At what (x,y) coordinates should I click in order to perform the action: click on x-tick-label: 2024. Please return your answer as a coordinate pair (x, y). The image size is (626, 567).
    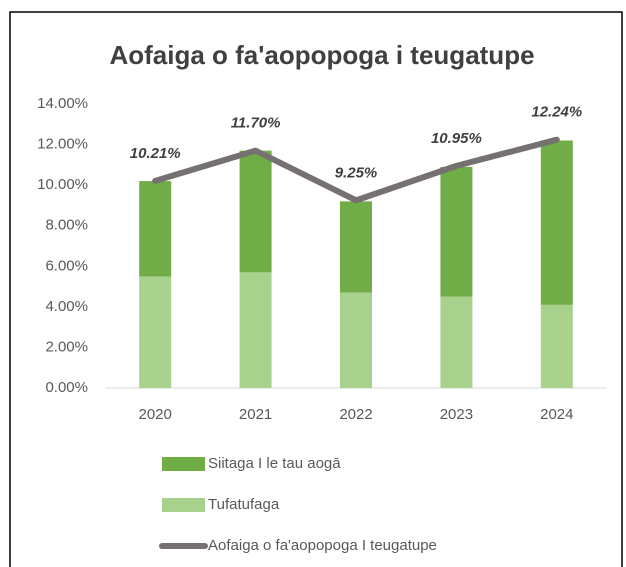
    Looking at the image, I should click on (556, 414).